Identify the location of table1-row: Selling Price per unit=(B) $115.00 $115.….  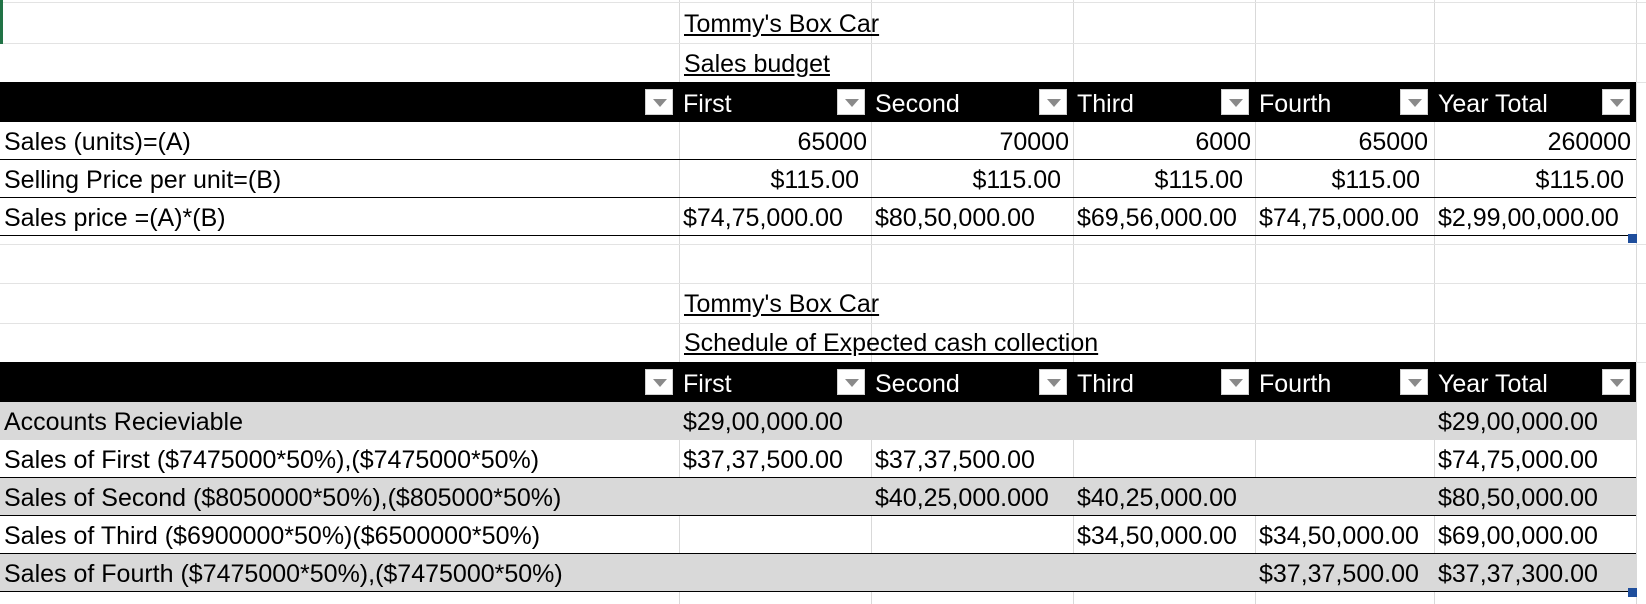
(818, 179).